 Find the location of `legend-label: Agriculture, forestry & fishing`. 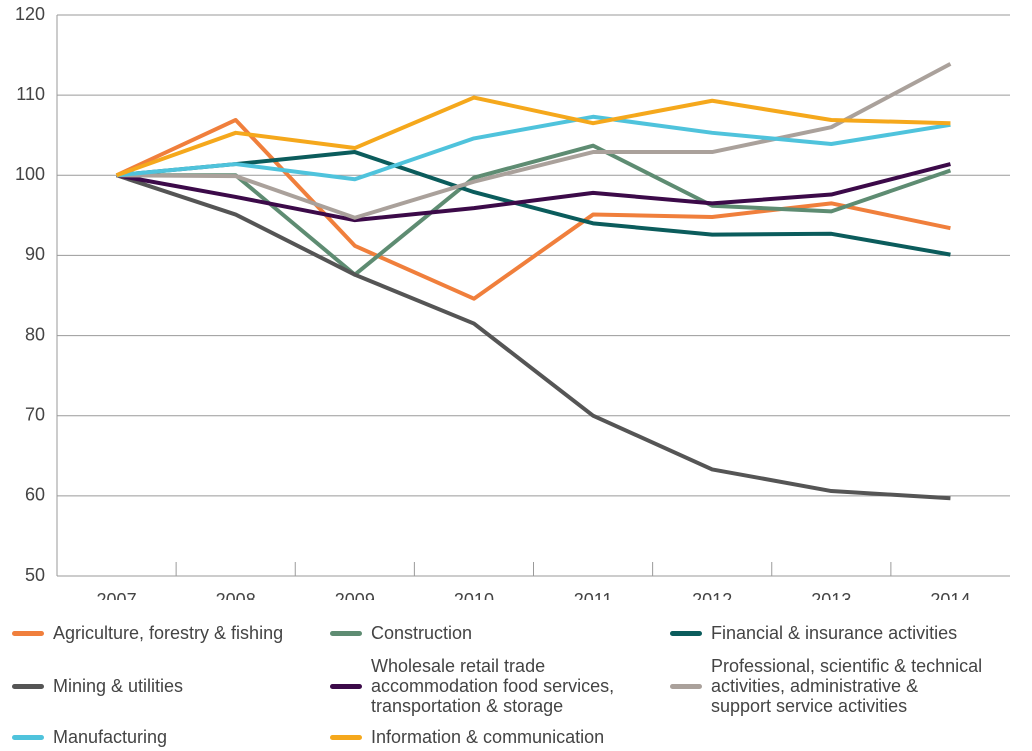

legend-label: Agriculture, forestry & fishing is located at coordinates (168, 633).